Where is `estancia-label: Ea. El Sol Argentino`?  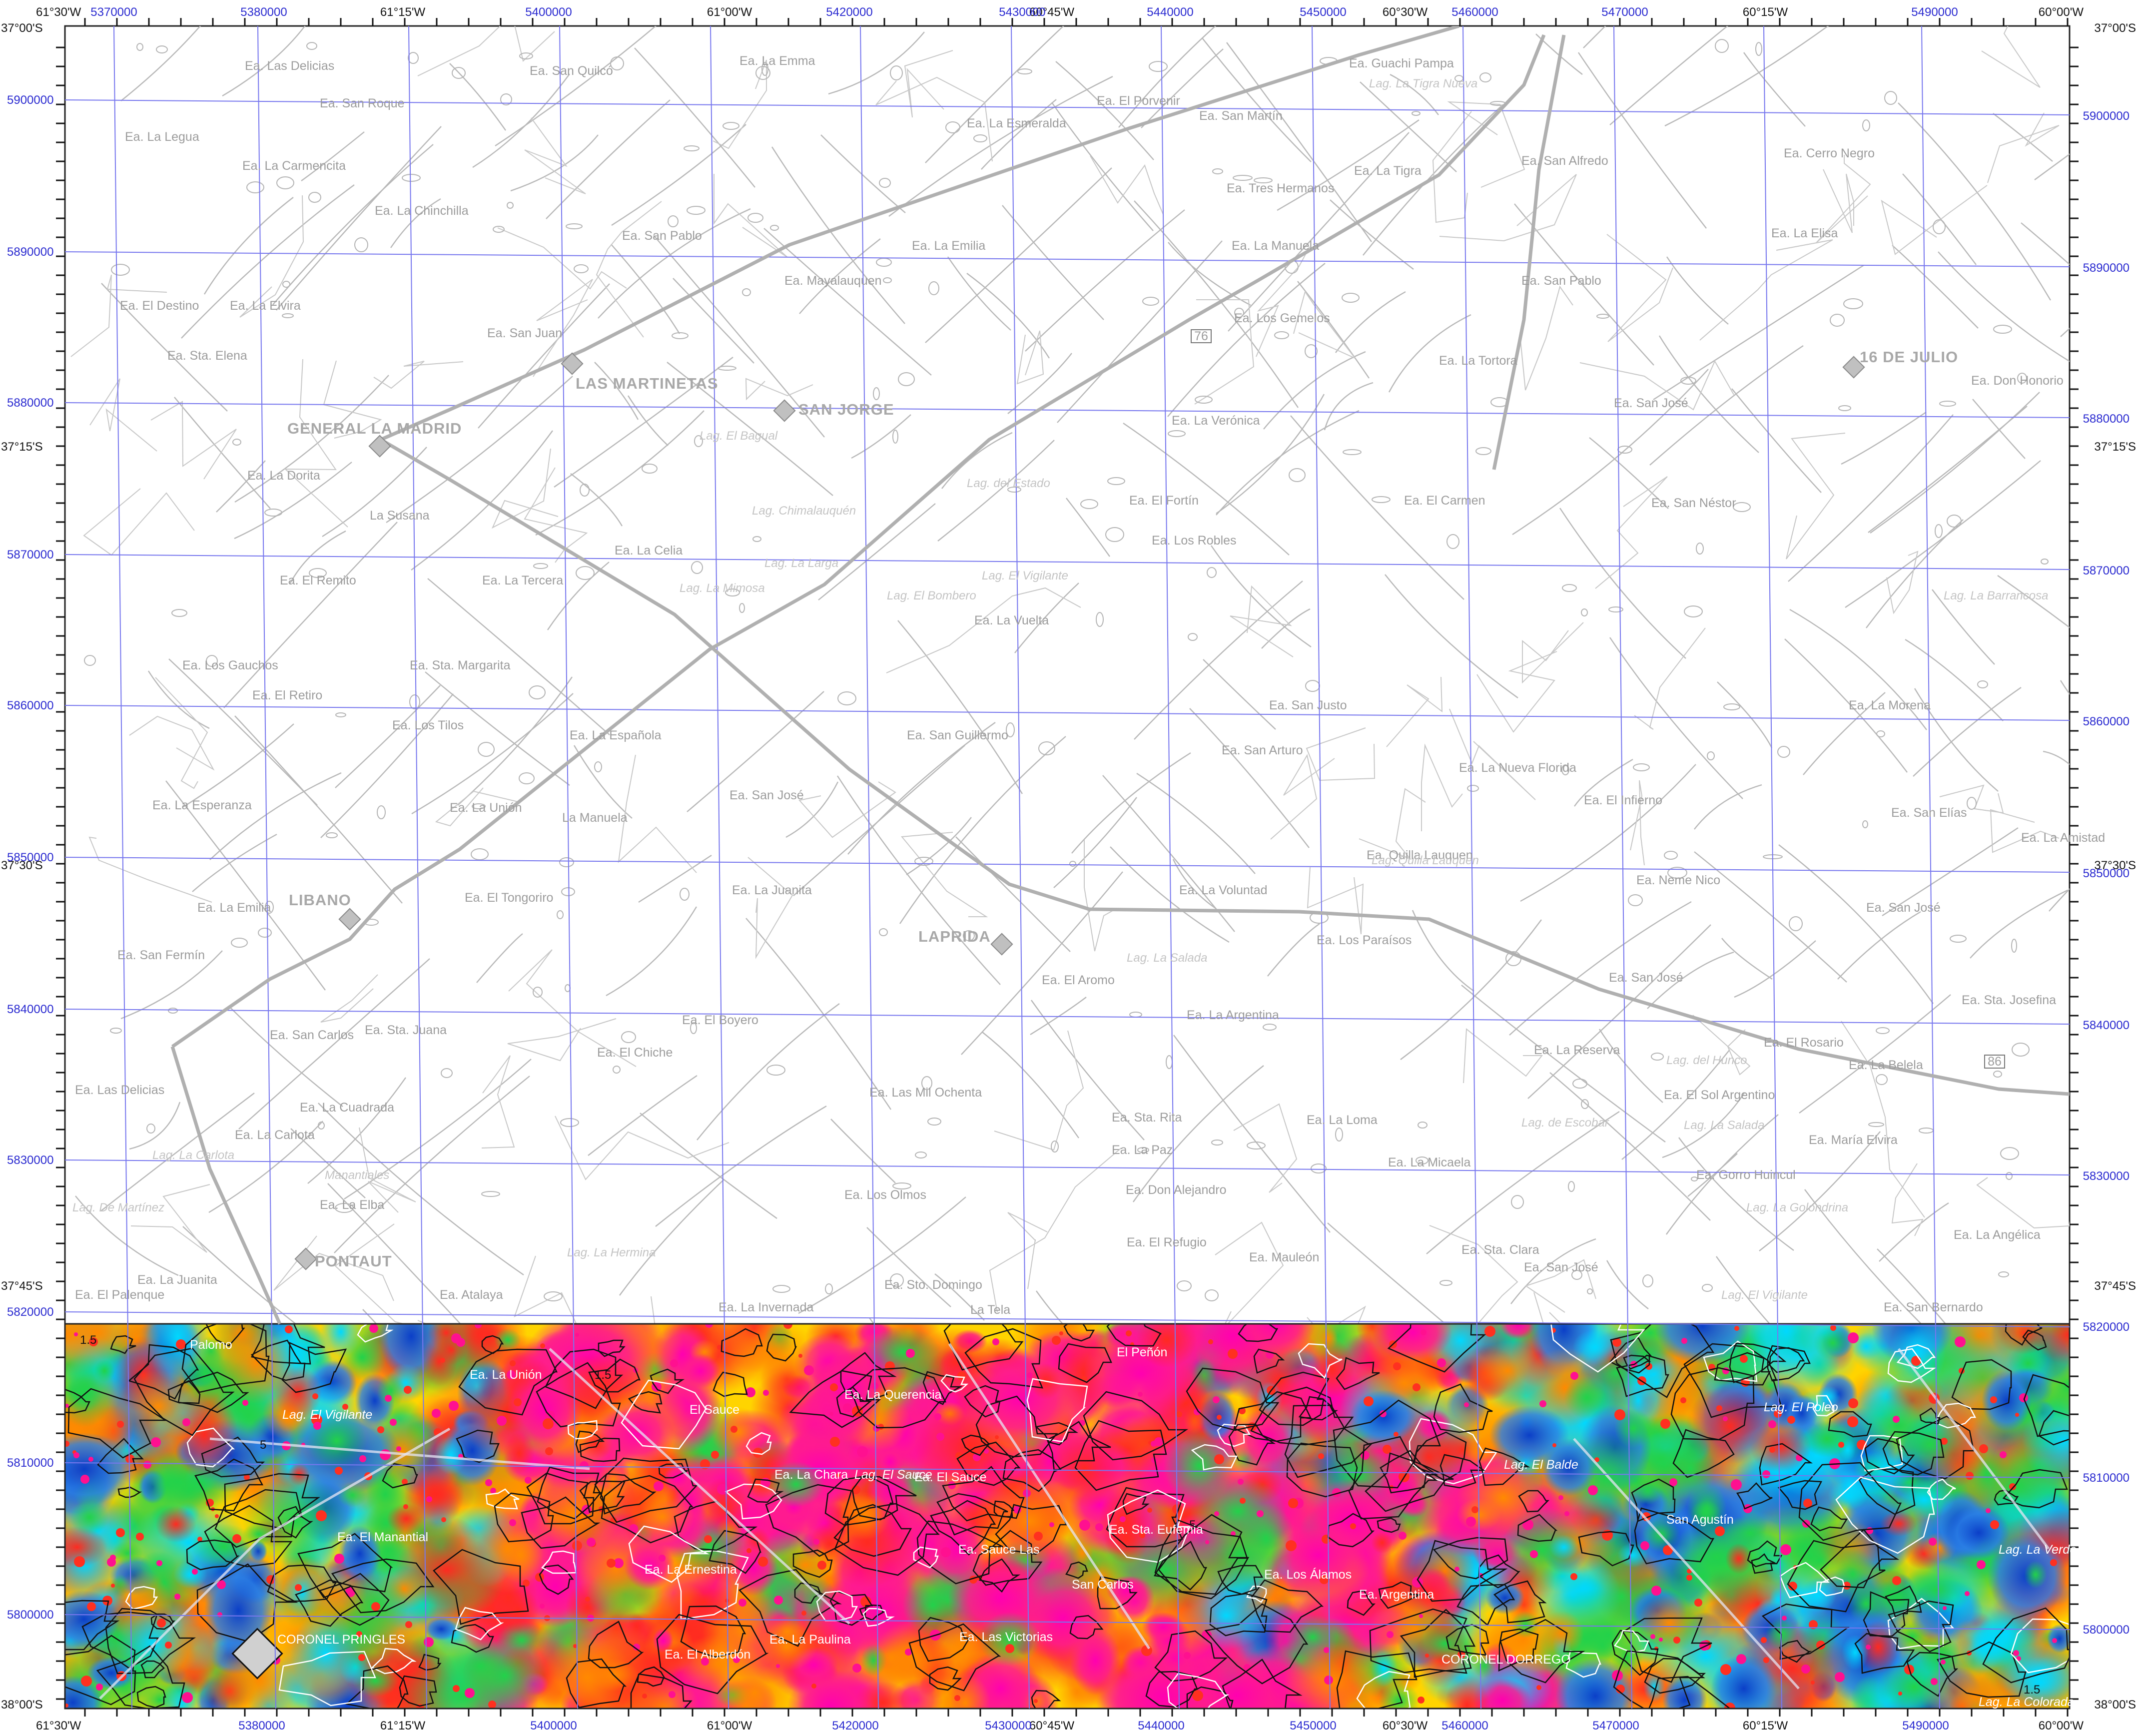 estancia-label: Ea. El Sol Argentino is located at coordinates (1719, 1095).